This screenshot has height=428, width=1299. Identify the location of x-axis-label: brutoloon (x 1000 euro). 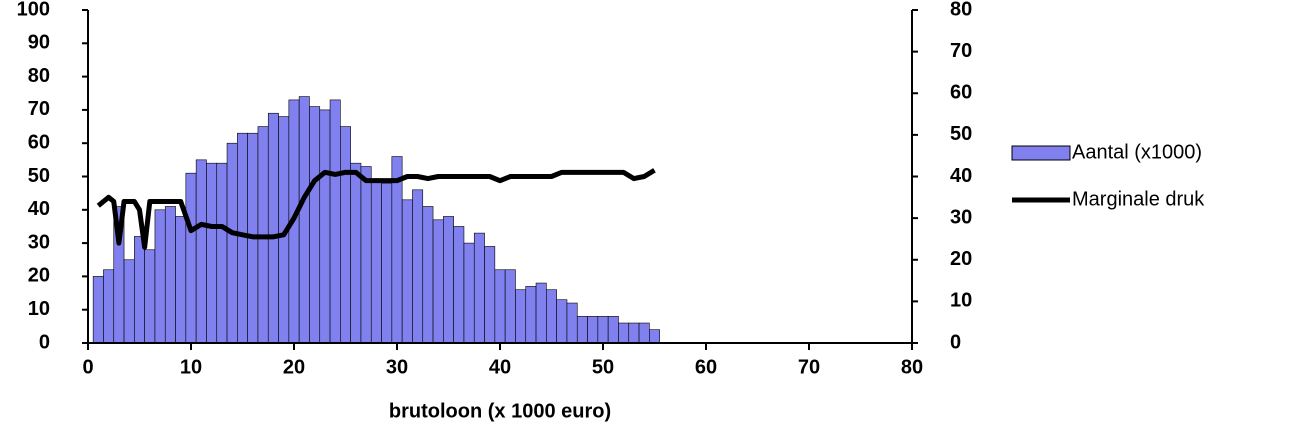
(500, 411).